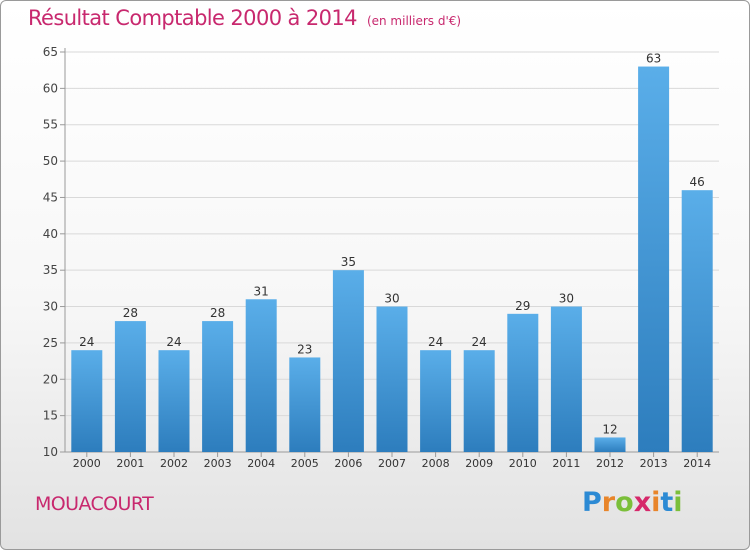 The height and width of the screenshot is (550, 750). What do you see at coordinates (479, 463) in the screenshot?
I see `x-tick-label: 2009` at bounding box center [479, 463].